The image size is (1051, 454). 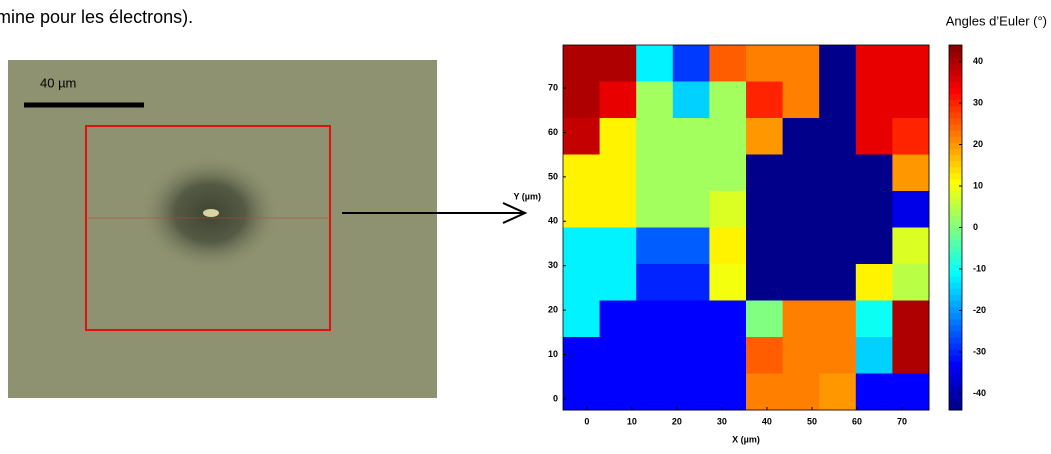 I want to click on scale-bar-label: 40 µm, so click(x=58, y=82).